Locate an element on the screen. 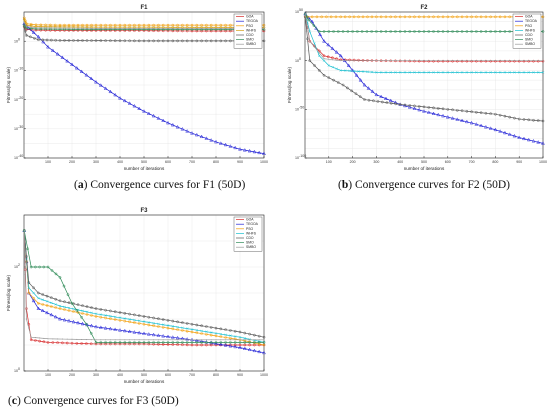 The width and height of the screenshot is (550, 415). legend-label: GOA is located at coordinates (250, 220).